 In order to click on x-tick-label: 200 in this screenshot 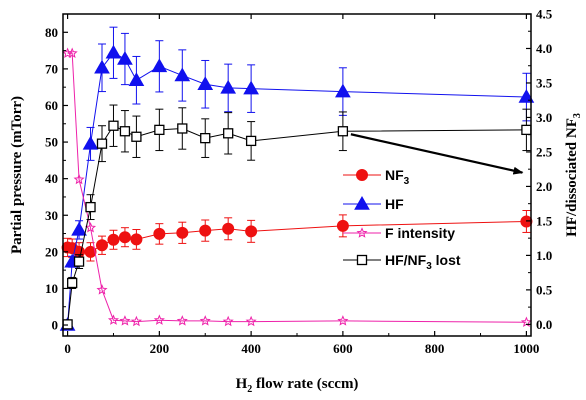, I will do `click(160, 348)`.